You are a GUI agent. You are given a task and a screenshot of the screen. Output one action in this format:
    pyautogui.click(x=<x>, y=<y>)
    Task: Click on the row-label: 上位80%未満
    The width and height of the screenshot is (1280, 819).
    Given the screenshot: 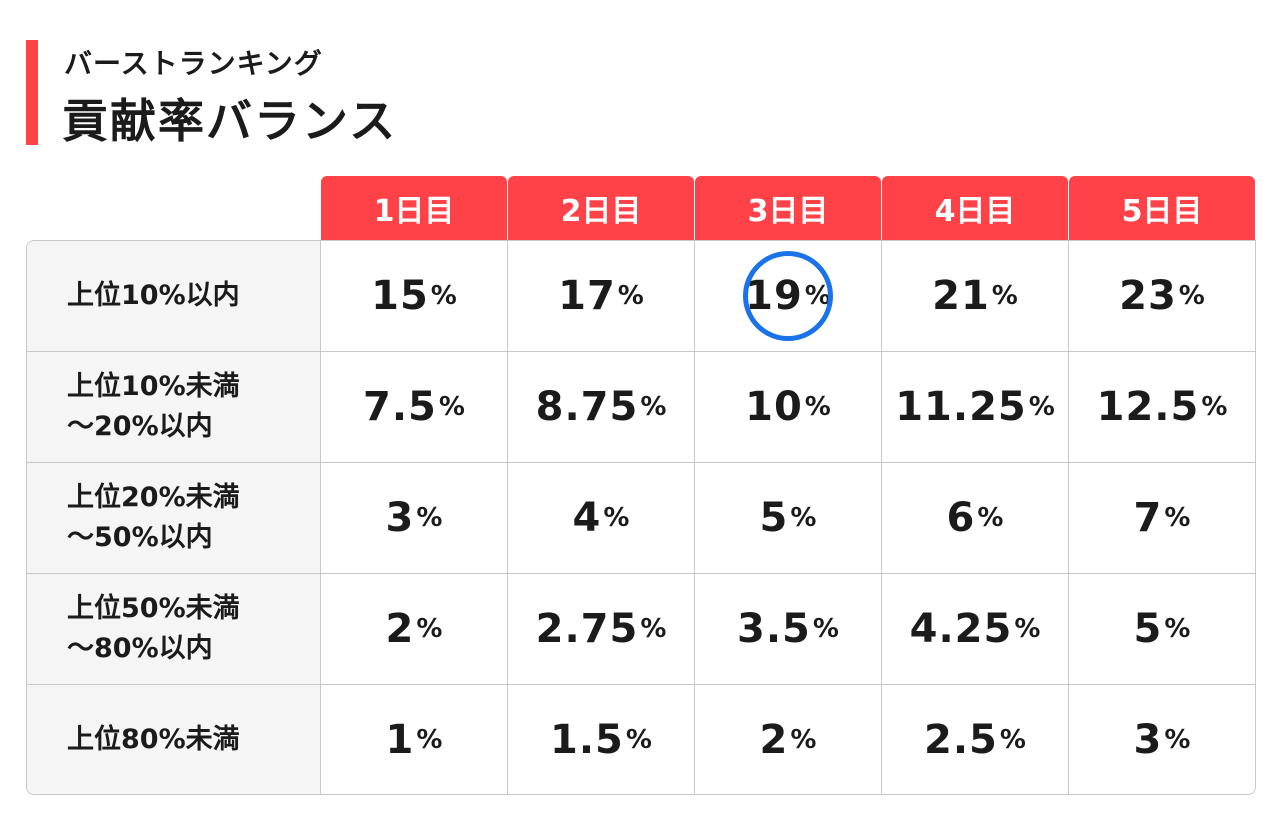 What is the action you would take?
    pyautogui.click(x=174, y=739)
    